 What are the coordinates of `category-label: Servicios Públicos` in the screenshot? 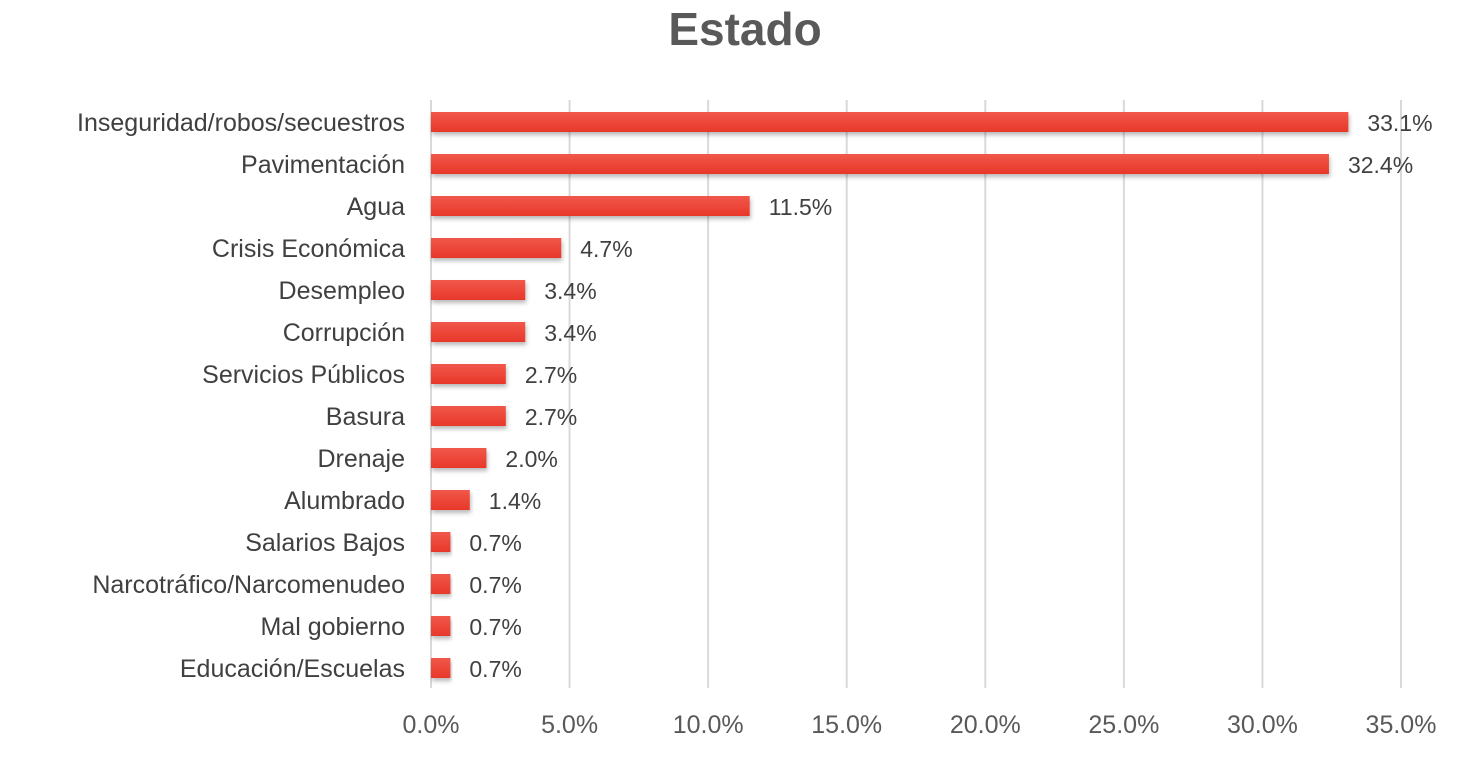 It's located at (303, 375).